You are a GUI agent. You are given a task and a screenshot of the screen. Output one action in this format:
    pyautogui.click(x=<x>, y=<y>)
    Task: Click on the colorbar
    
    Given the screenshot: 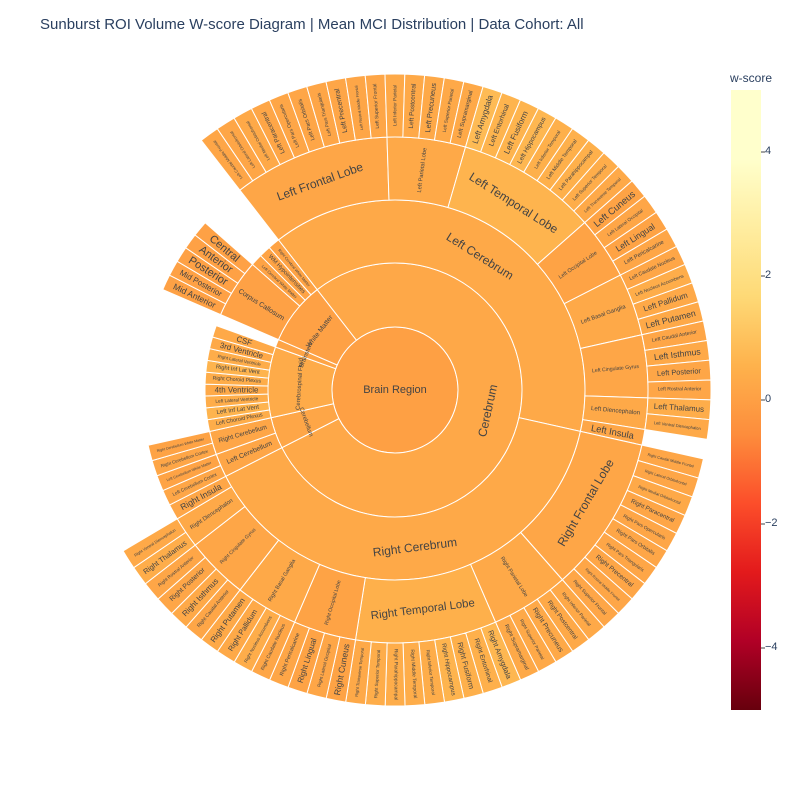 What is the action you would take?
    pyautogui.click(x=746, y=400)
    